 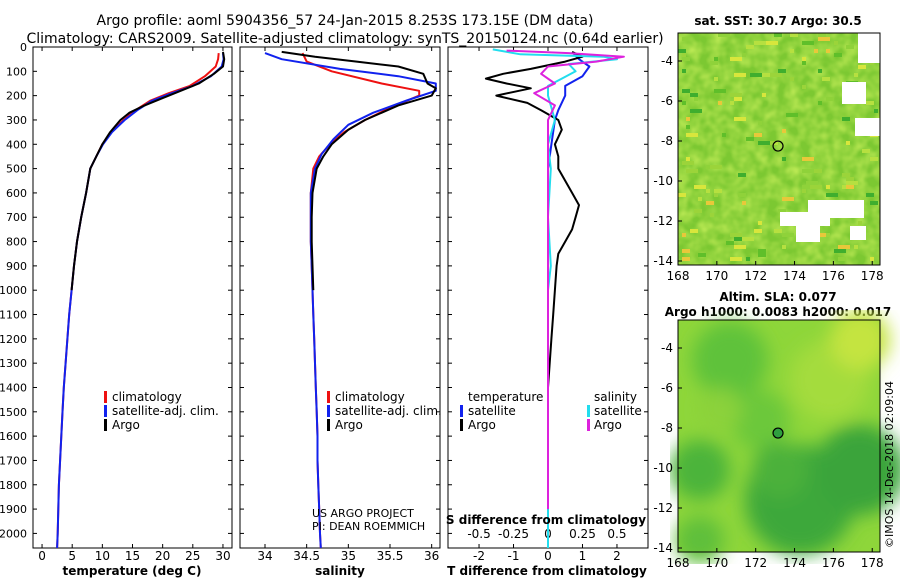 What do you see at coordinates (615, 397) in the screenshot?
I see `legend-header-salinity: salinity` at bounding box center [615, 397].